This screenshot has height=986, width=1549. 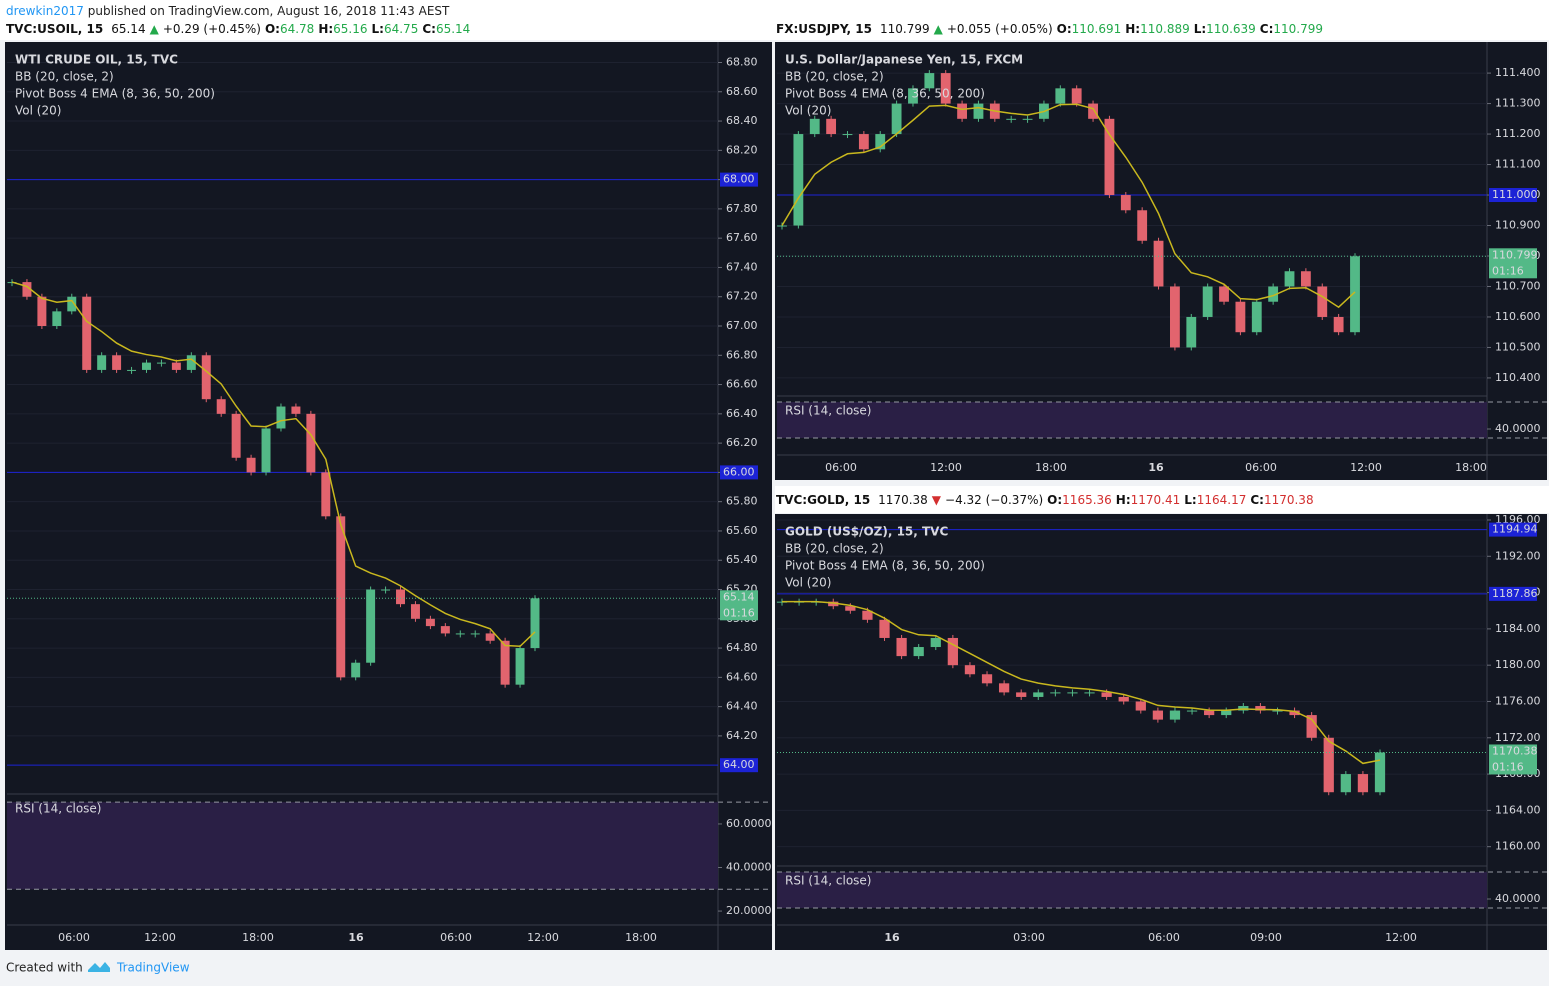 I want to click on author: drewkin2017, so click(x=45, y=11).